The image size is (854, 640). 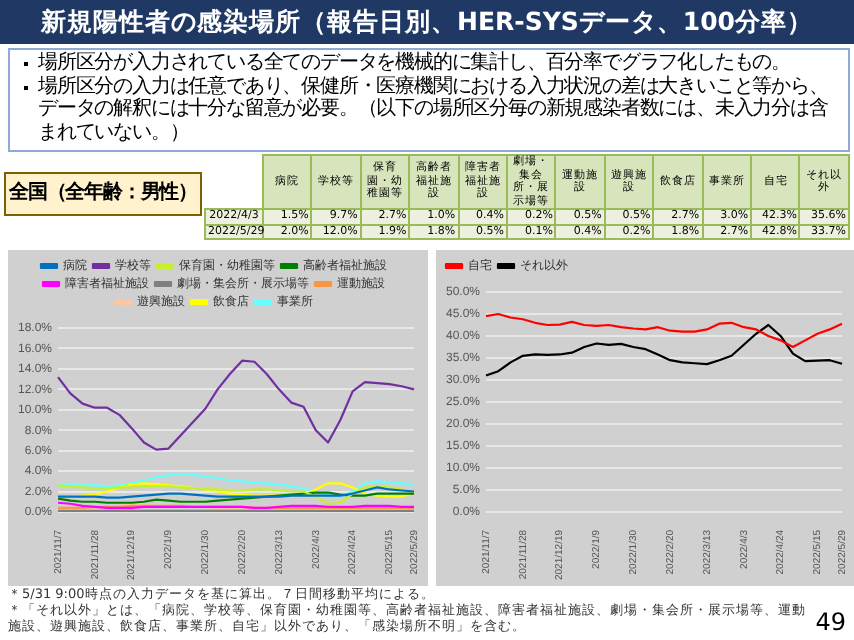 What do you see at coordinates (429, 109) in the screenshot?
I see `text: 場所区分の入力は任意であり、保健所・医療機関における入力状況の差は大きいこと等から、データの解釈には十分な留意が必要。（以下の場所区分毎の新規感染者数には、未入力分は含まれていない。）` at bounding box center [429, 109].